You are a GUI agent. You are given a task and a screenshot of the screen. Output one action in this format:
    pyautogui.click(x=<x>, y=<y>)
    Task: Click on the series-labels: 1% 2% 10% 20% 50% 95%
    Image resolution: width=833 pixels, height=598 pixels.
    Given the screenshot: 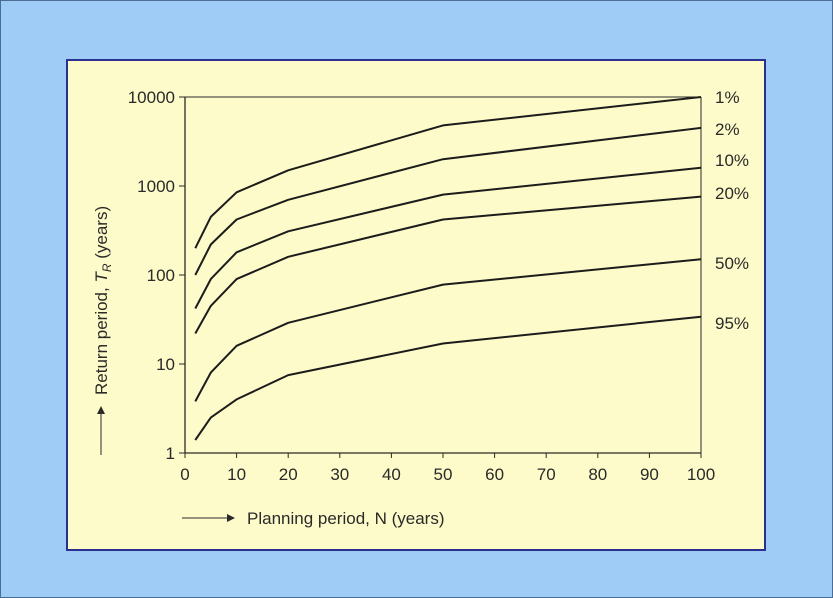 What is the action you would take?
    pyautogui.click(x=732, y=210)
    